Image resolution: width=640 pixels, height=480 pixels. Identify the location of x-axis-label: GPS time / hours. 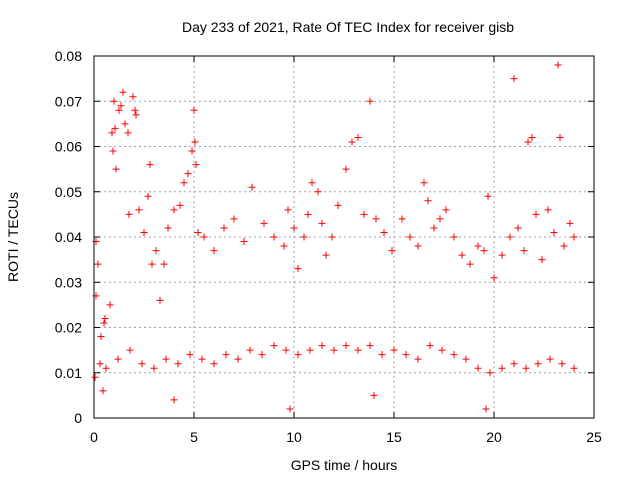
(344, 465).